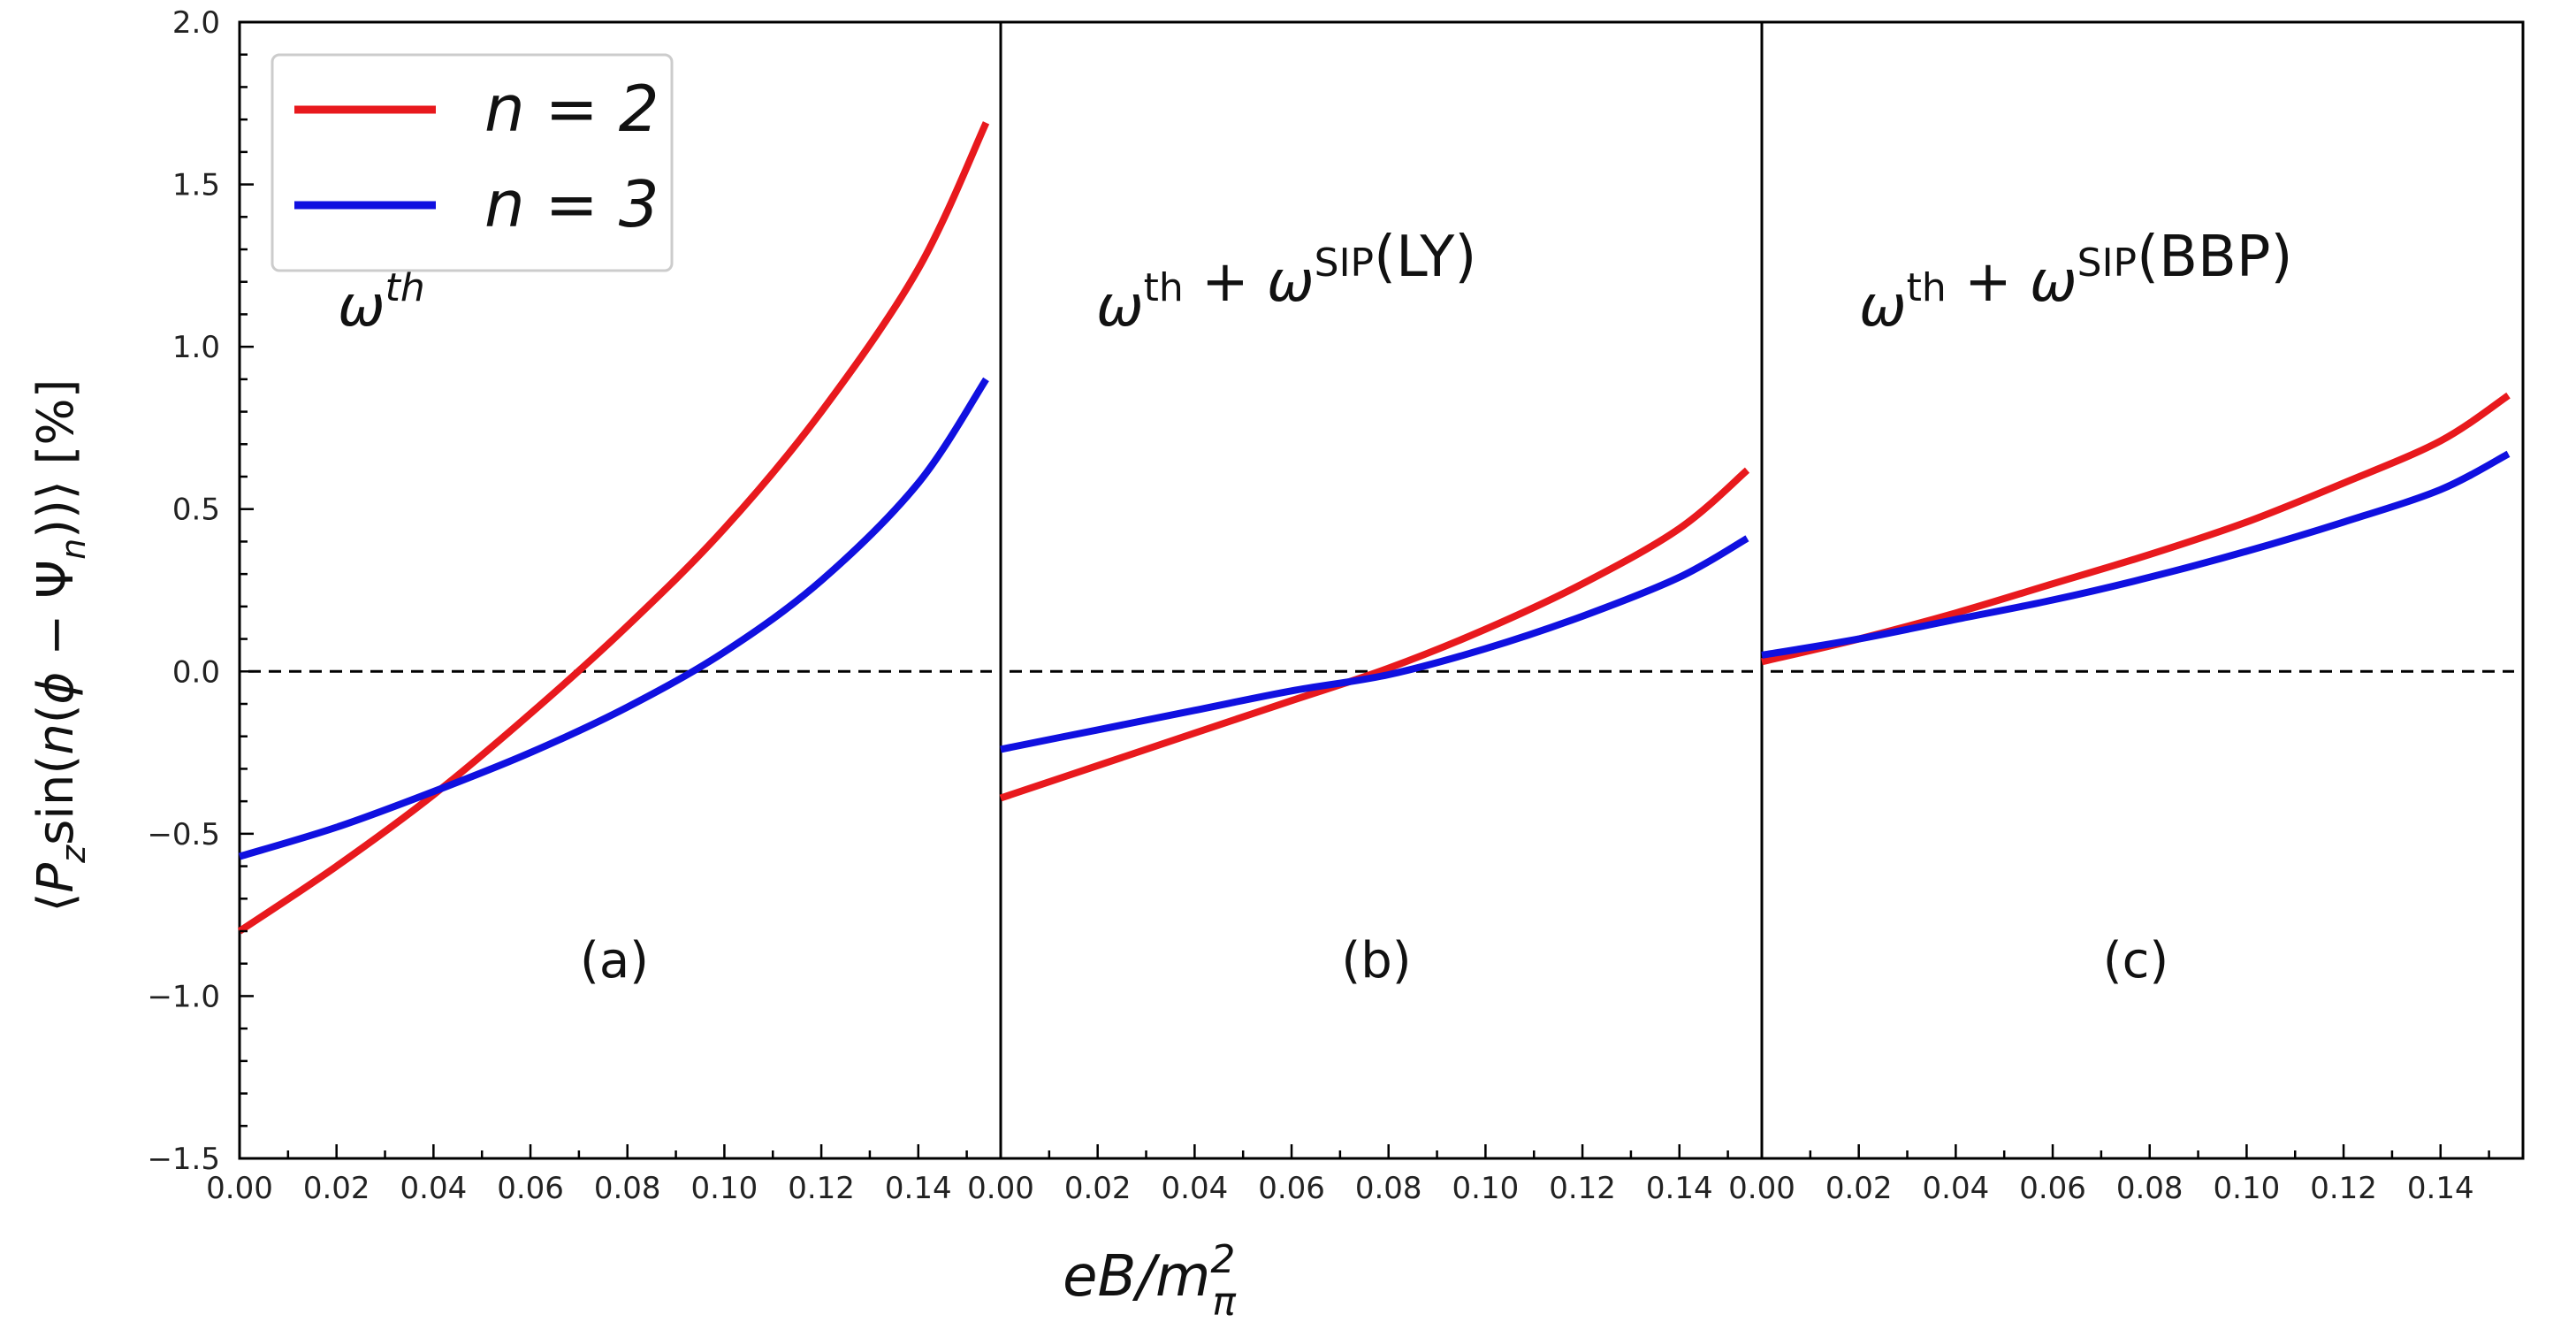 The image size is (2576, 1322). Describe the element at coordinates (196, 510) in the screenshot. I see `y-tick-label: 0.5` at that location.